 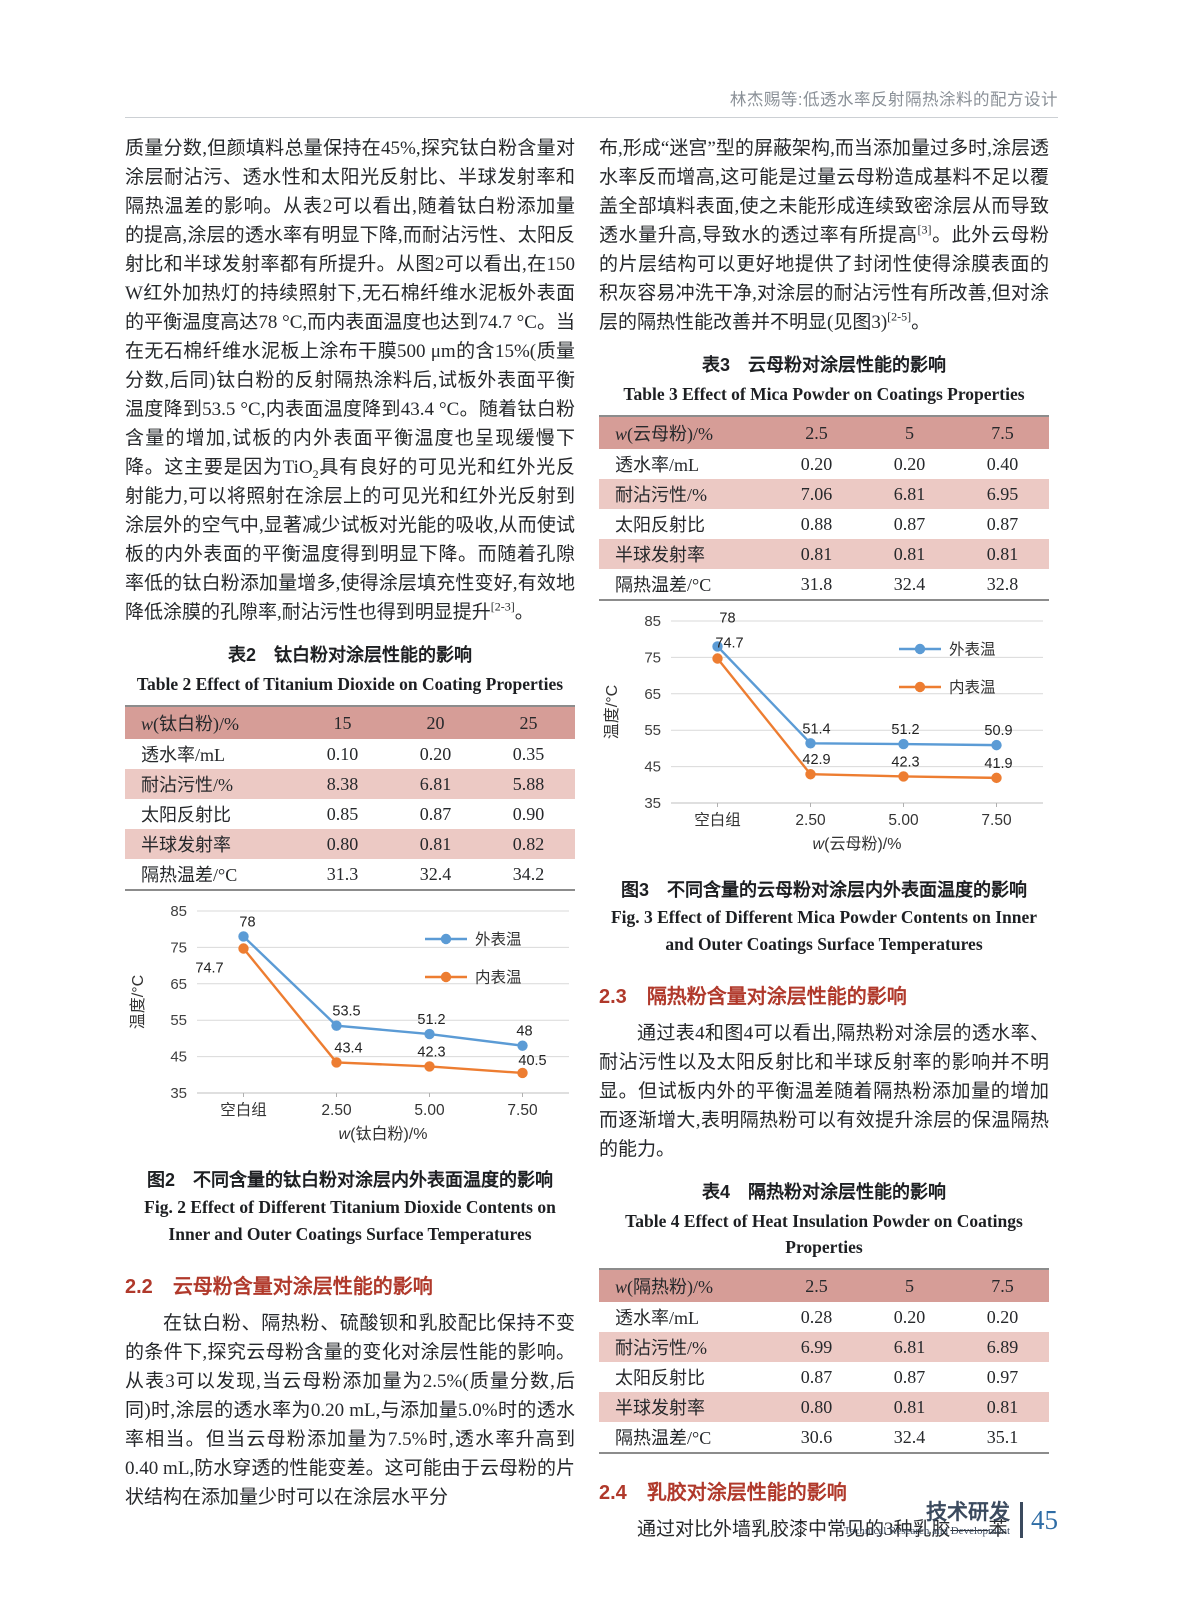 I want to click on svg-text: 43.4, so click(x=348, y=1048).